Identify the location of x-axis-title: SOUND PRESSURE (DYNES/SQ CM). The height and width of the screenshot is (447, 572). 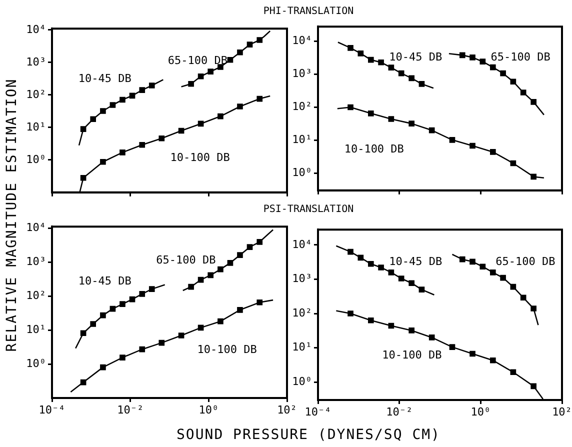
(308, 435).